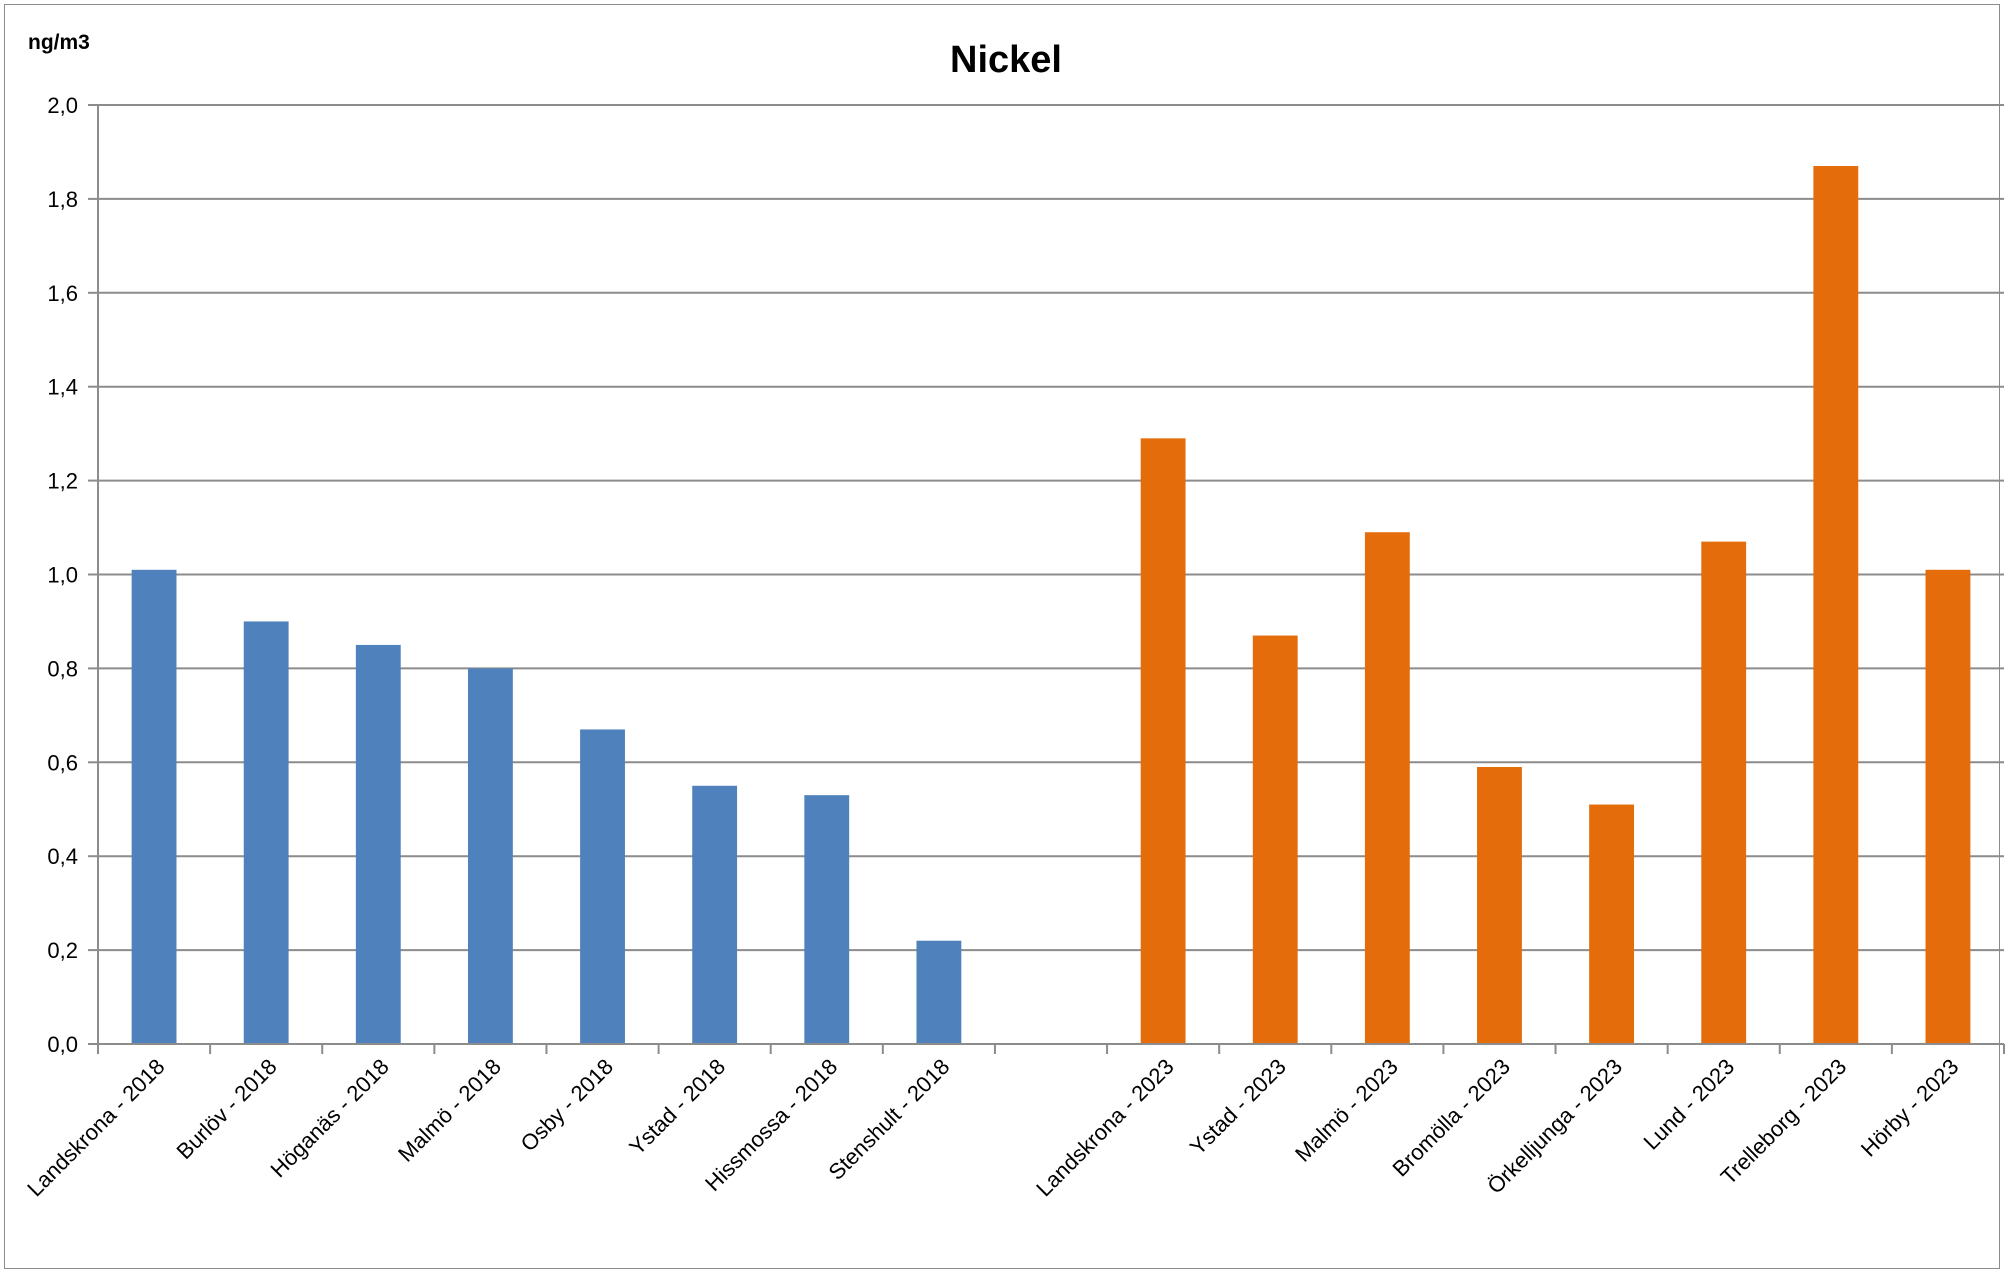 The image size is (2006, 1273). I want to click on x-tick-label: Landskrona - 2023, so click(1104, 1127).